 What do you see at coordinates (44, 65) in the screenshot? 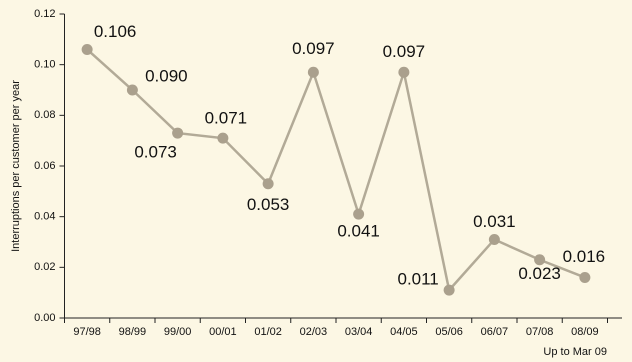
I see `y-tick-label: 0.10` at bounding box center [44, 65].